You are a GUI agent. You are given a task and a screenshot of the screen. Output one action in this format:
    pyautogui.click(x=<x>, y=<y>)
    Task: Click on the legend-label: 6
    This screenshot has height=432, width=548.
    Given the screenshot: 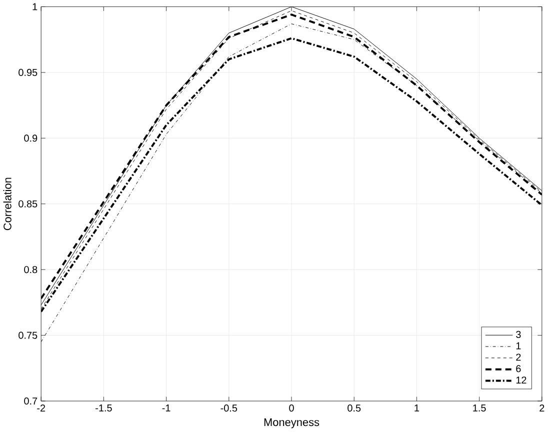 What is the action you would take?
    pyautogui.click(x=518, y=368)
    